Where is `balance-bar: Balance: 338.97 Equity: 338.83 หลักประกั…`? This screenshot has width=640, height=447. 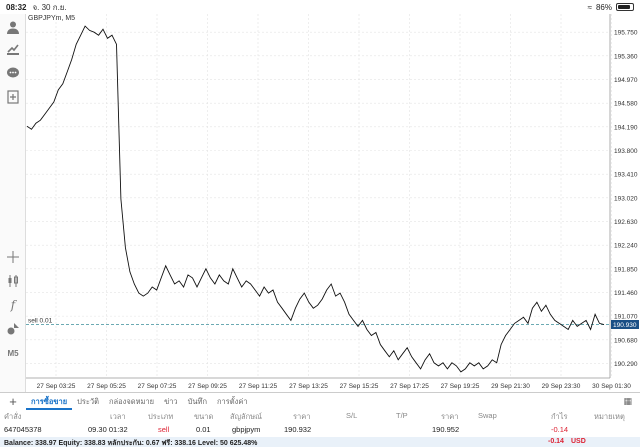
balance-bar: Balance: 338.97 Equity: 338.83 หลักประกั… is located at coordinates (320, 442).